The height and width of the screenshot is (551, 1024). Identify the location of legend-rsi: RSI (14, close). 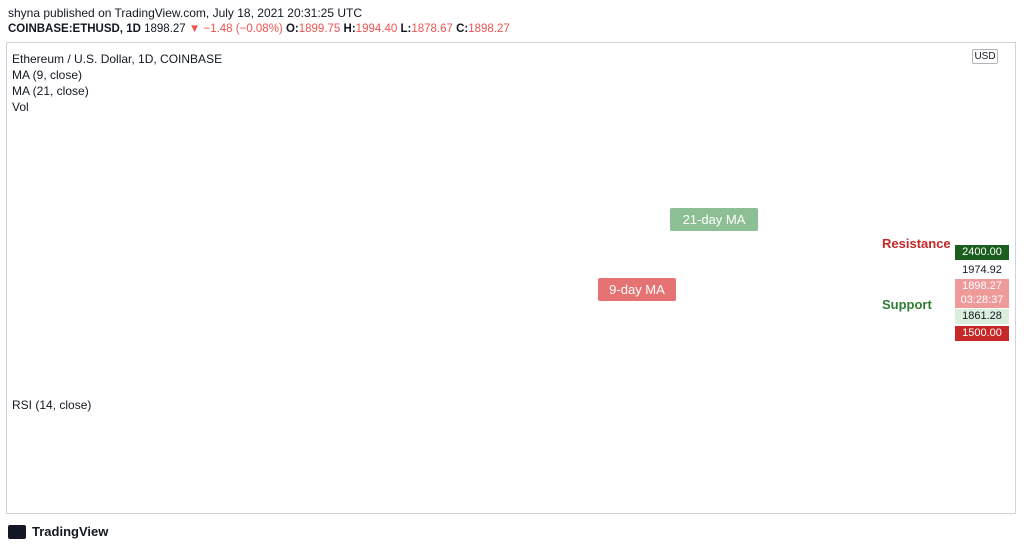
(52, 405).